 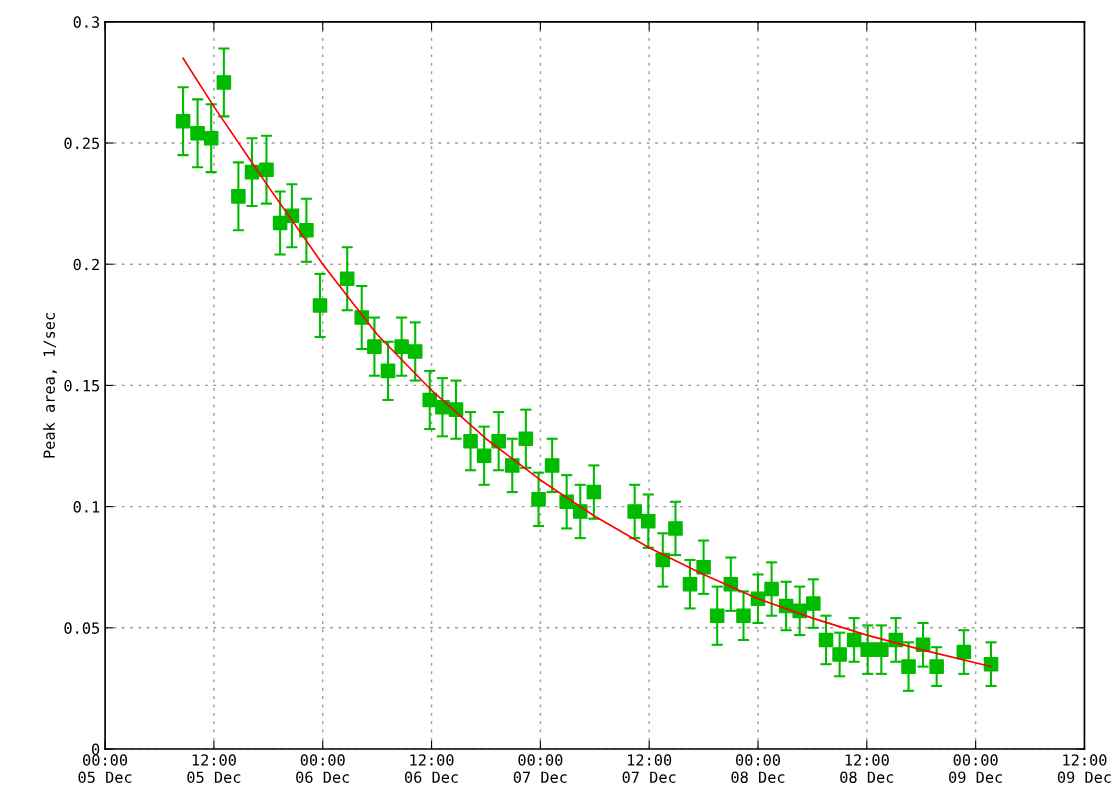 I want to click on y-axis-title: Peak area, 1/sec, so click(x=50, y=385).